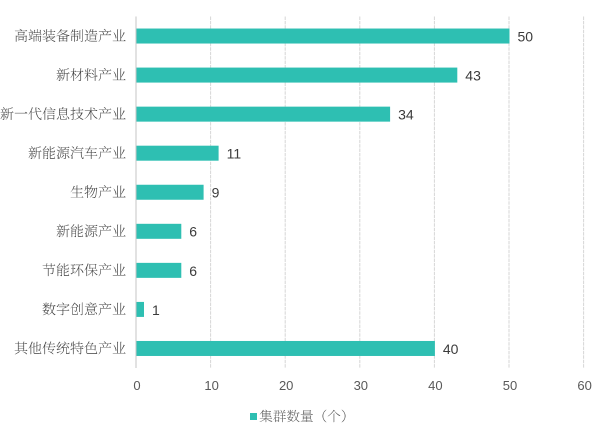 The width and height of the screenshot is (600, 439). Describe the element at coordinates (156, 310) in the screenshot. I see `svg-text: 1` at that location.